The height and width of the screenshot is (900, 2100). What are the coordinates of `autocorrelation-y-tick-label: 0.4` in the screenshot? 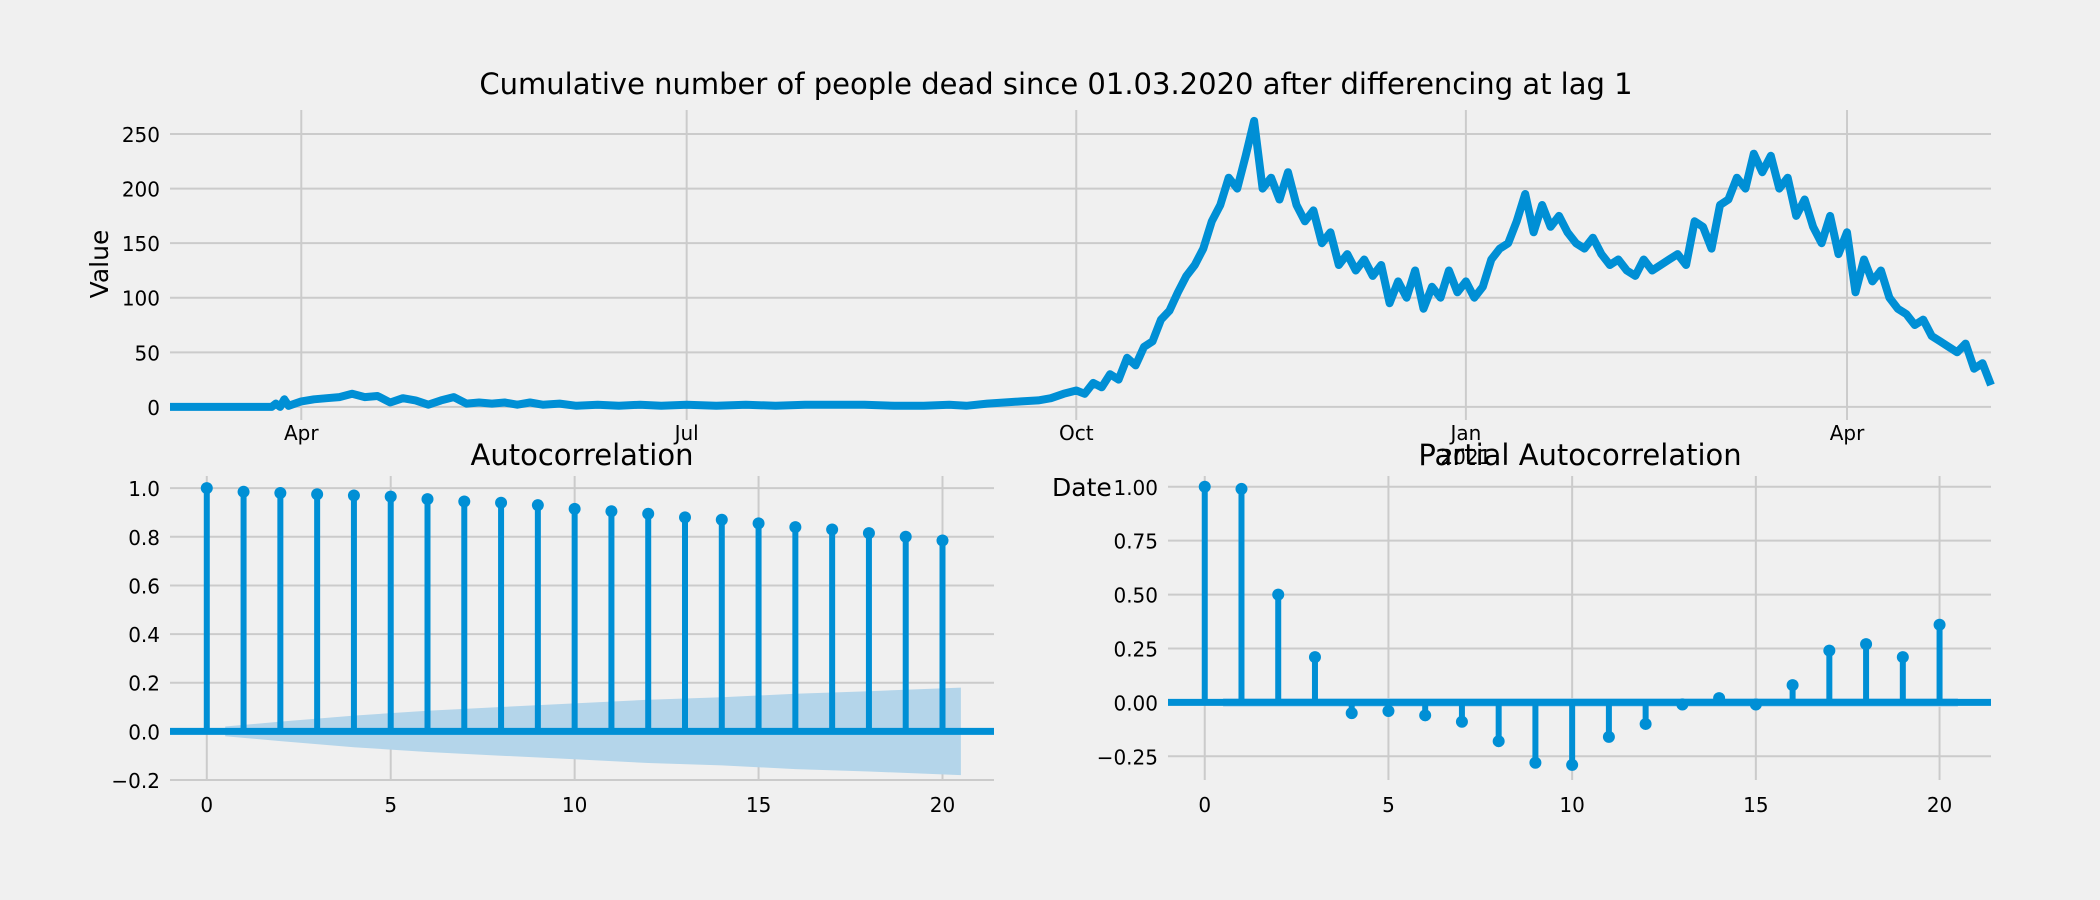 It's located at (144, 635).